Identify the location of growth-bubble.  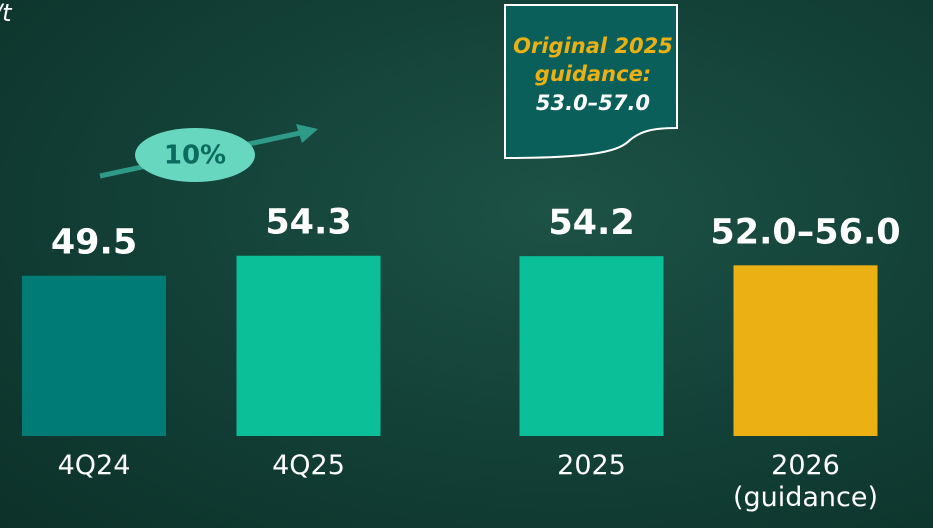
(195, 155).